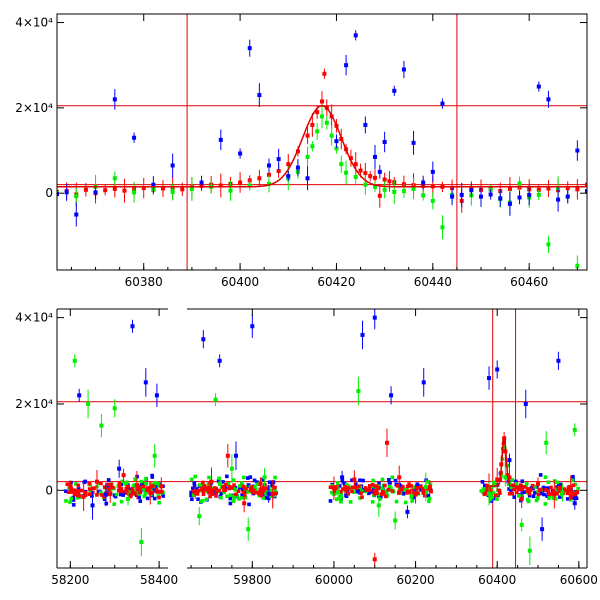 The height and width of the screenshot is (600, 600). I want to click on top-y-tick-label: 4×10⁴, so click(34, 23).